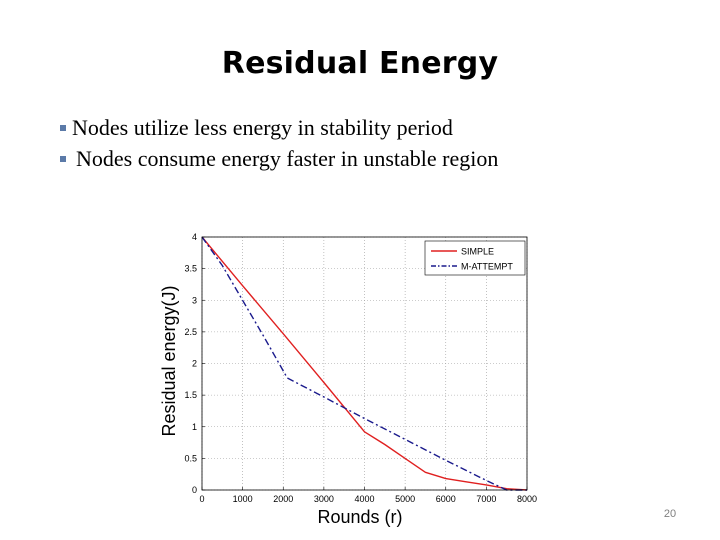  I want to click on x-tick-label: 7000, so click(486, 499).